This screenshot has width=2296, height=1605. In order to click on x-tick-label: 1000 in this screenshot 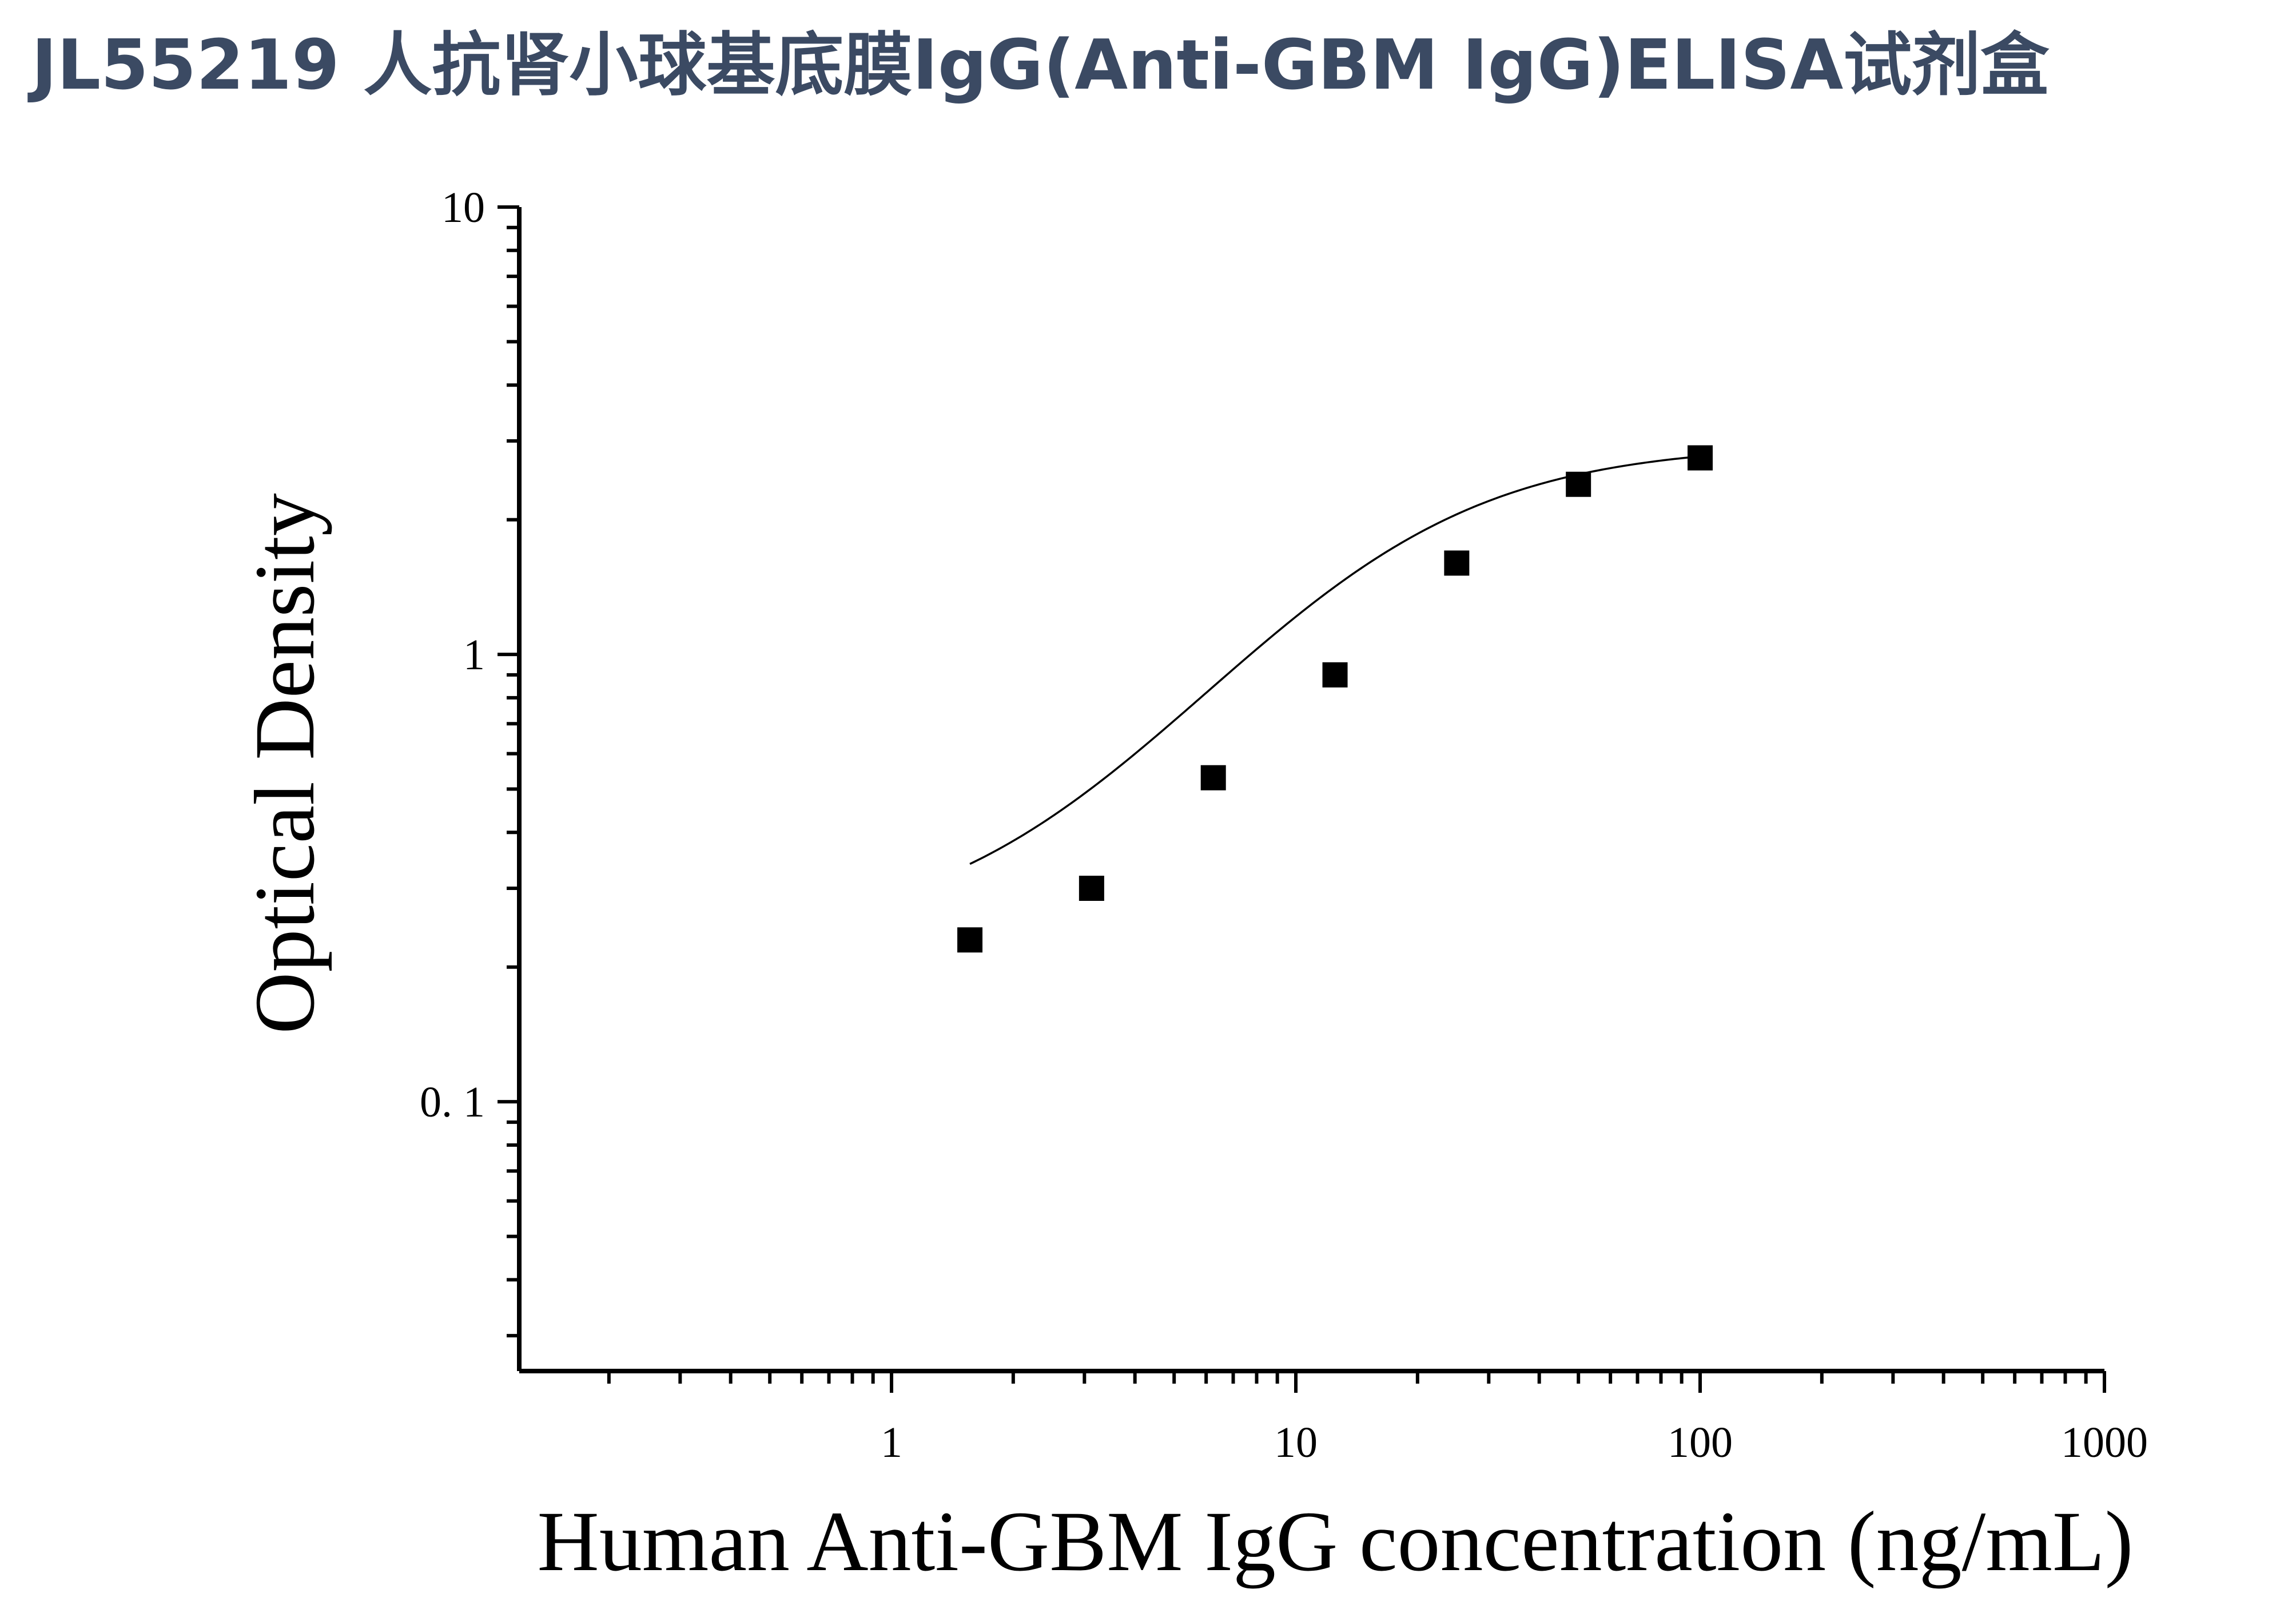, I will do `click(2104, 1443)`.